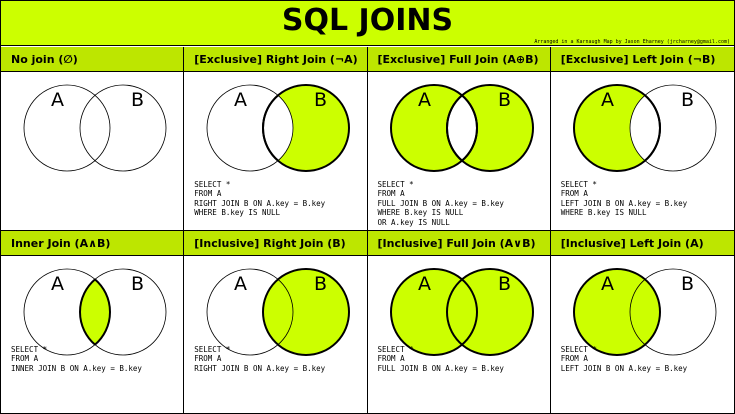 The width and height of the screenshot is (735, 414). What do you see at coordinates (92, 59) in the screenshot?
I see `join-title: No join (∅)` at bounding box center [92, 59].